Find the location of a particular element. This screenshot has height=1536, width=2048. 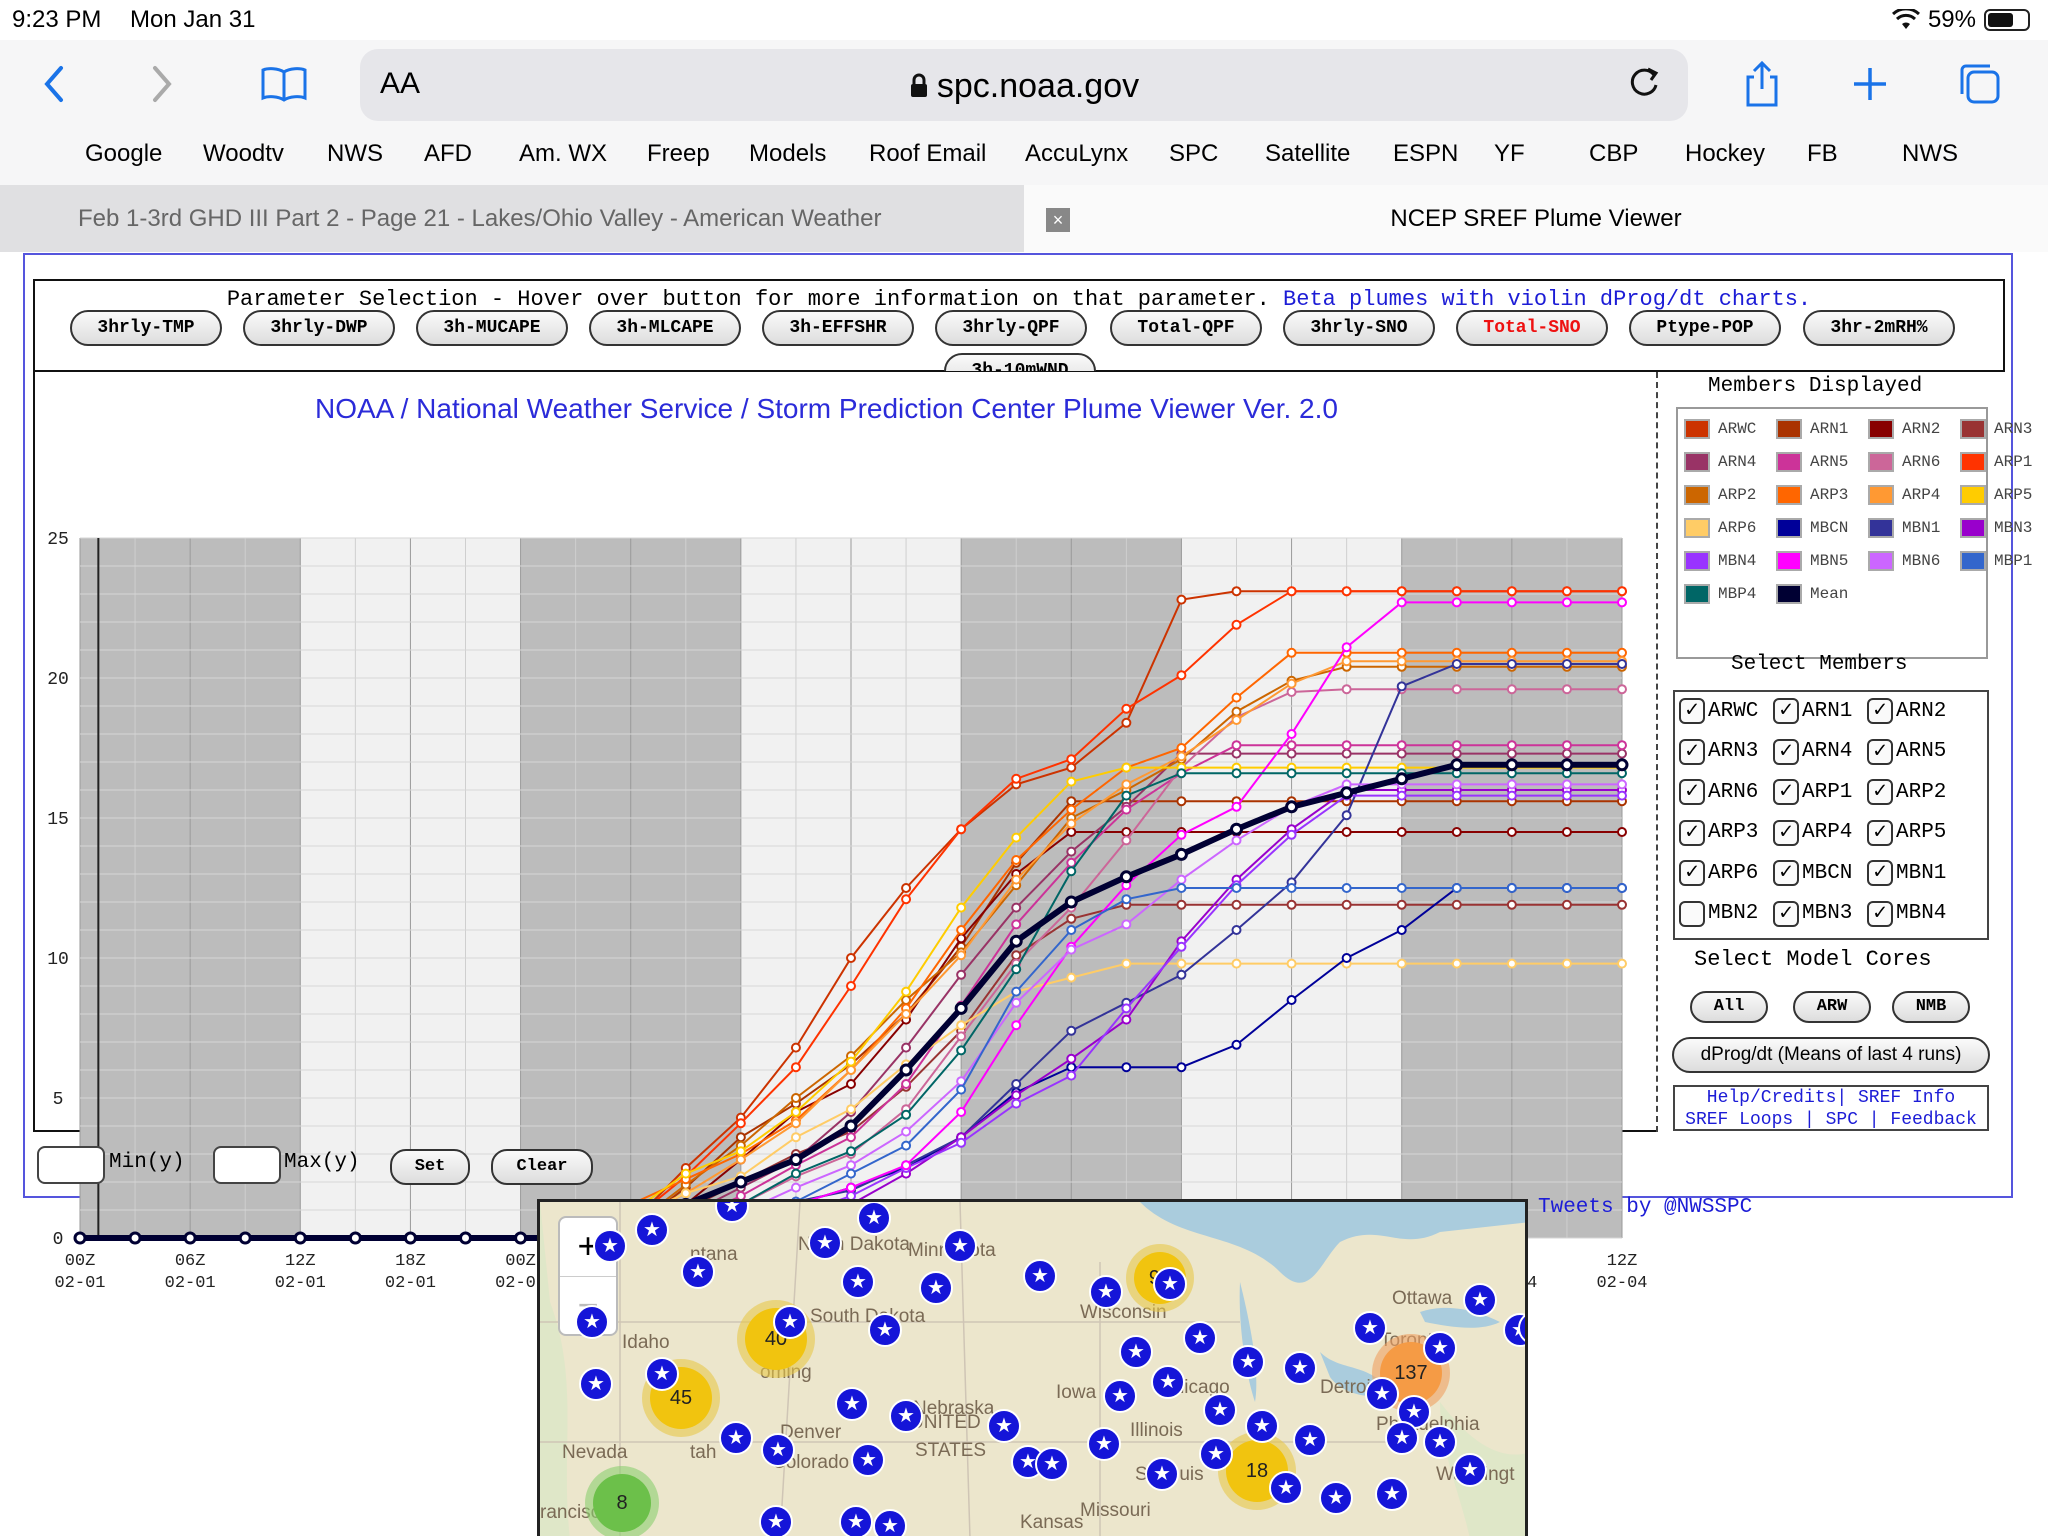

member-checkbox-mbn1: ✓ MBN1 is located at coordinates (1906, 873).